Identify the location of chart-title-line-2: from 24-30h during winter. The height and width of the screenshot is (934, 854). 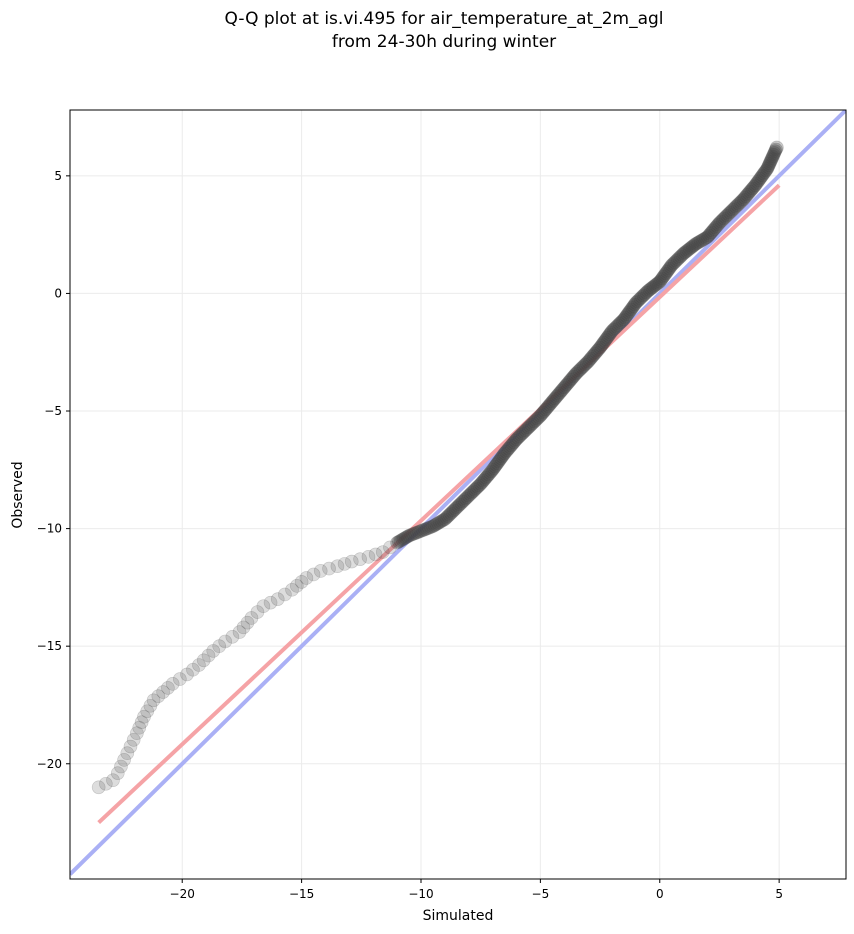
(444, 42).